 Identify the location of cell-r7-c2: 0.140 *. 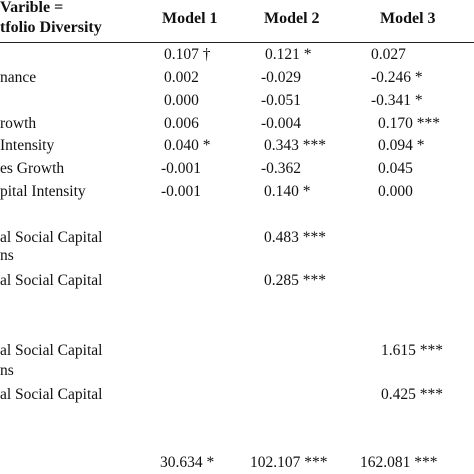
(287, 191).